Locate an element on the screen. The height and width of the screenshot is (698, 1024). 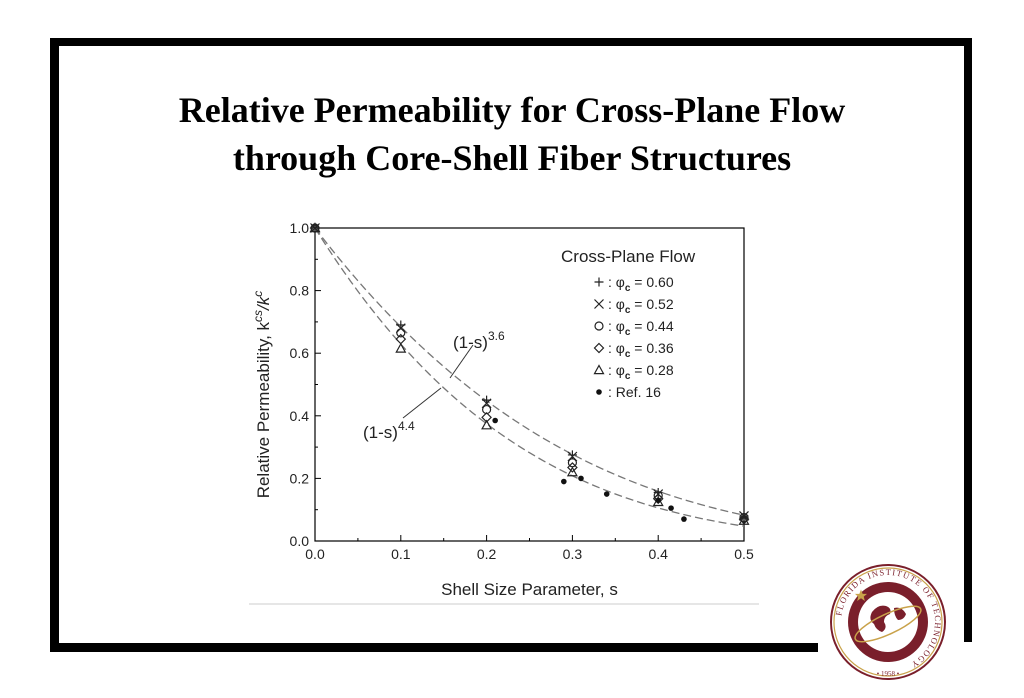
y-tick-label: 0.0 is located at coordinates (300, 541).